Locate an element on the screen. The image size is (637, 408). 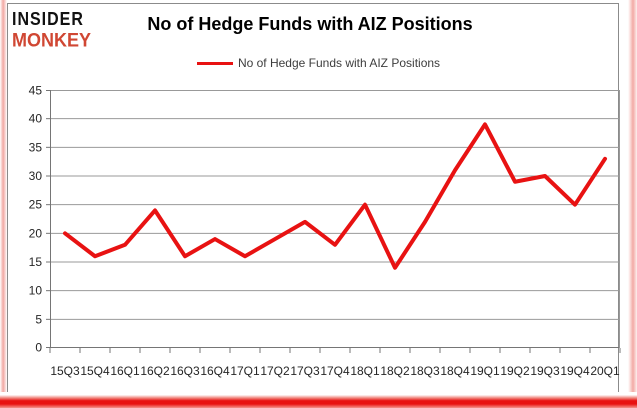
insider-monkey-logo: INSIDER MONKEY is located at coordinates (52, 30).